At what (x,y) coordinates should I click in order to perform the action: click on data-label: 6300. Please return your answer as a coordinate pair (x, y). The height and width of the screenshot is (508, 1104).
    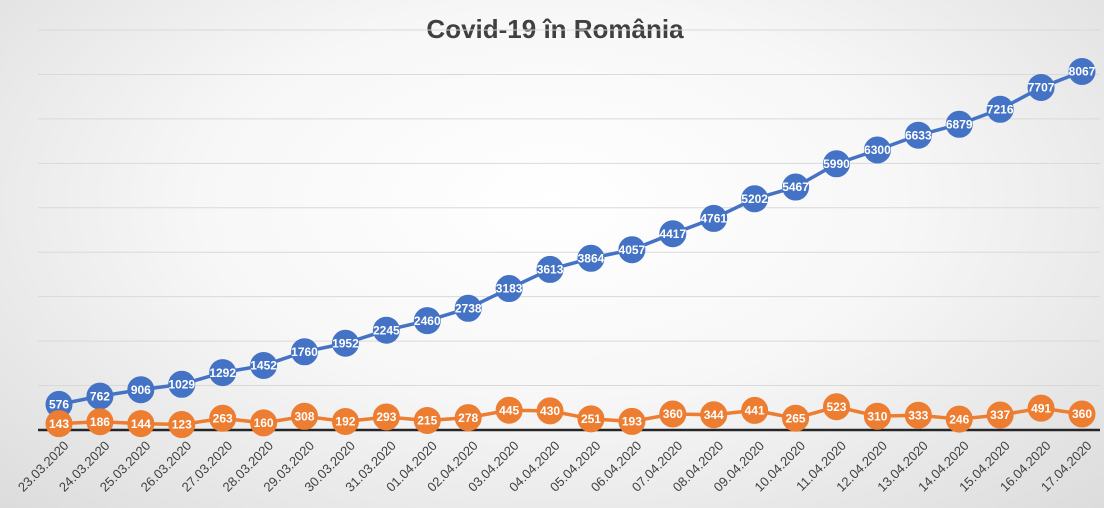
    Looking at the image, I should click on (877, 150).